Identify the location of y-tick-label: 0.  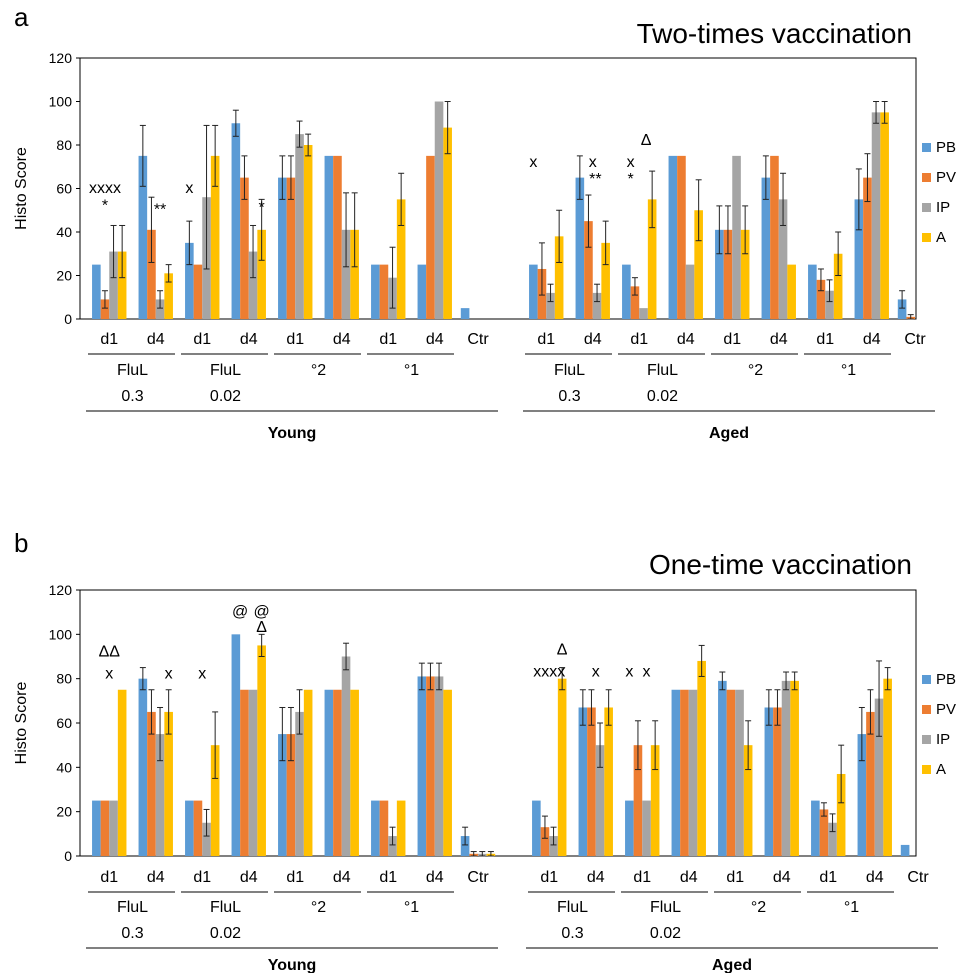
(68, 856).